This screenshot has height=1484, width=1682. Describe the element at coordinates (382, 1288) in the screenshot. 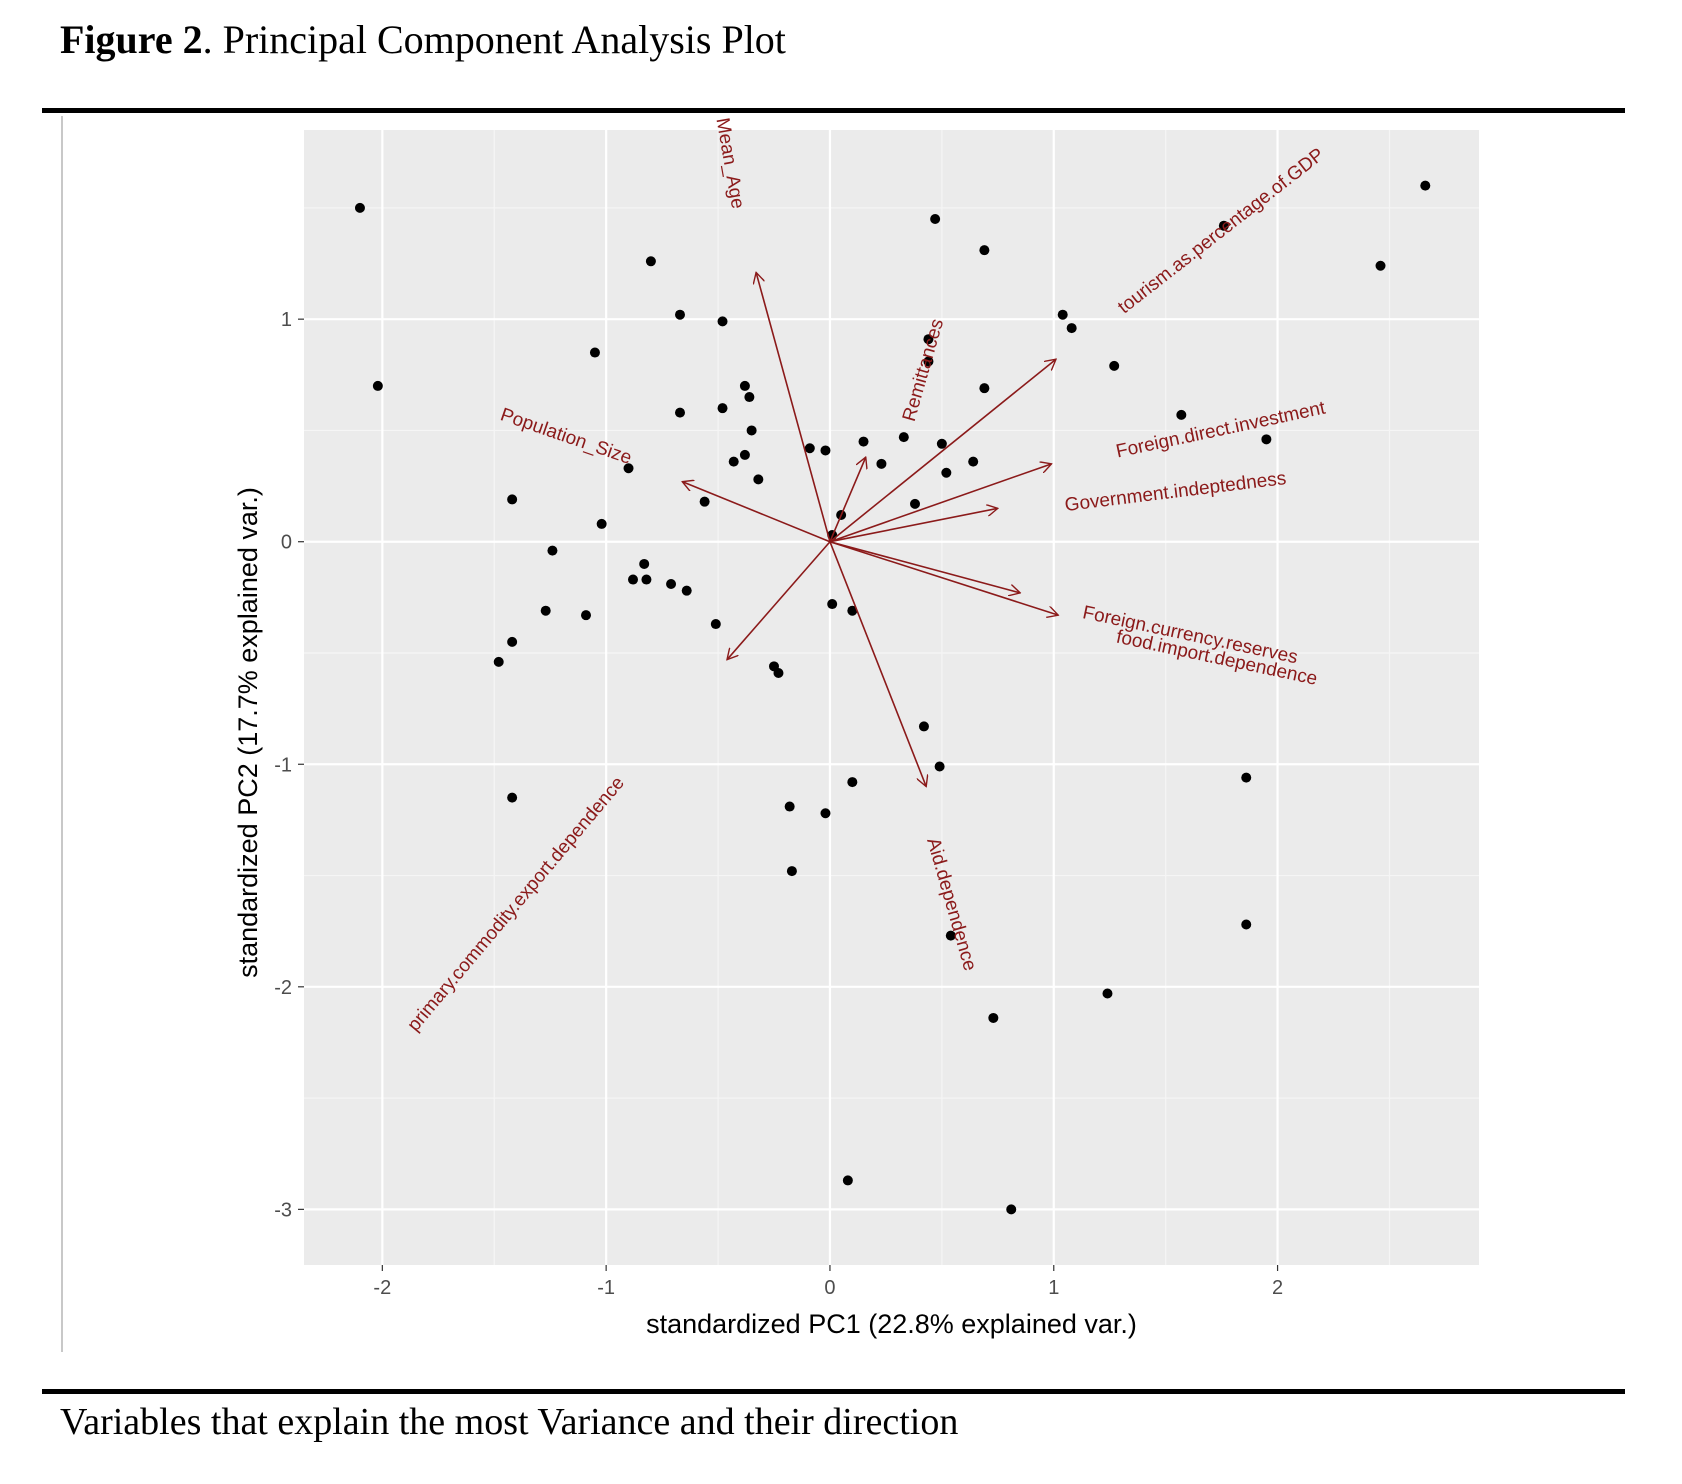

I see `x-tick-label: -2` at that location.